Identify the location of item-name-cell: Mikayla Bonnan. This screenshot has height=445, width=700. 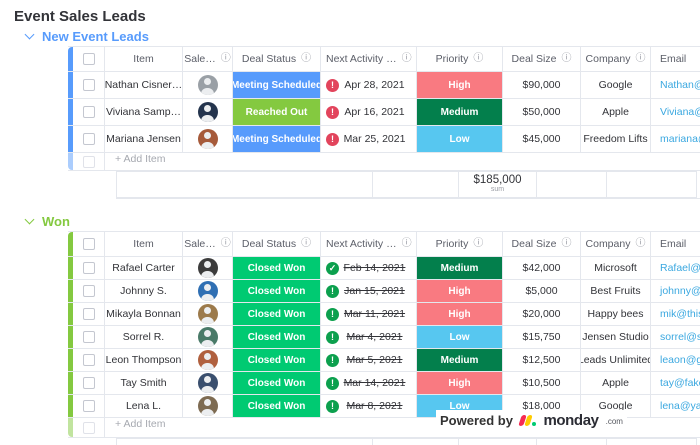
(144, 314).